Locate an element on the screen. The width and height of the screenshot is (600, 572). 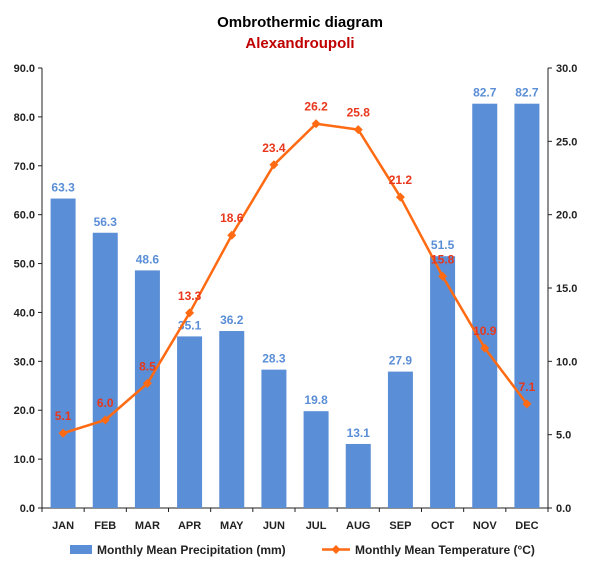
y-left-tick-label: 50.0 is located at coordinates (24, 265).